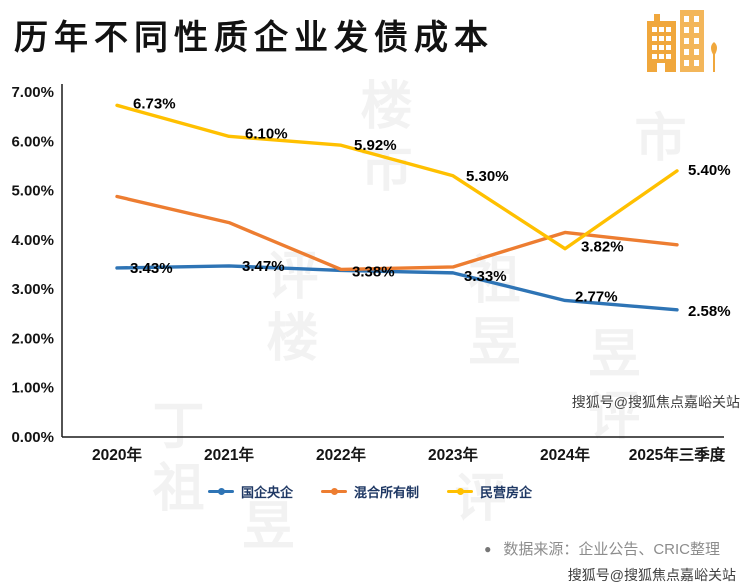 Image resolution: width=740 pixels, height=587 pixels. Describe the element at coordinates (32, 191) in the screenshot. I see `svg-text: 5.00%` at that location.